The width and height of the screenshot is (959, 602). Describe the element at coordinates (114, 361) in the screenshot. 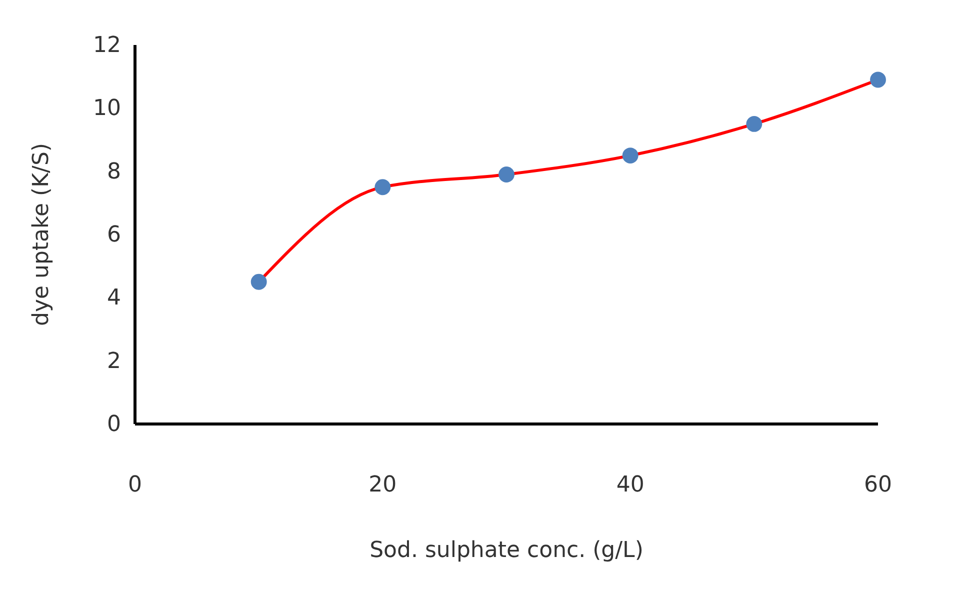

I see `y-tick-label: 2` at that location.